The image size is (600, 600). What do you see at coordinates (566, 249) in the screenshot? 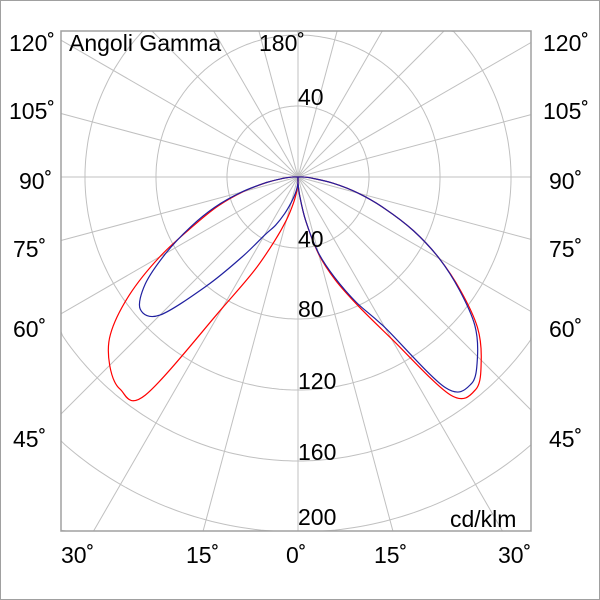
I see `angle-label-right: 75˚` at bounding box center [566, 249].